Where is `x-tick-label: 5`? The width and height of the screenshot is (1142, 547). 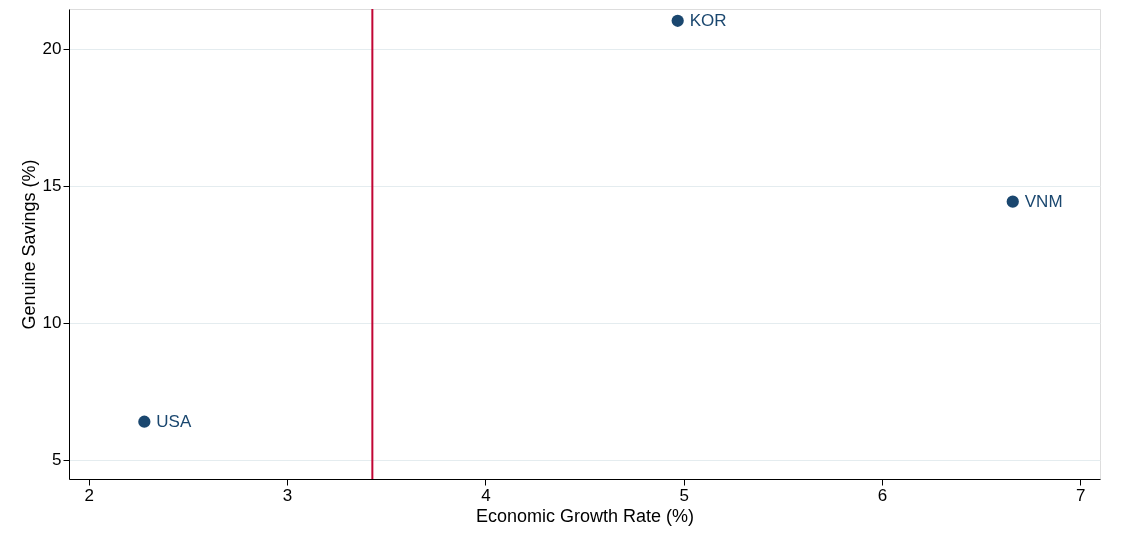 x-tick-label: 5 is located at coordinates (684, 495).